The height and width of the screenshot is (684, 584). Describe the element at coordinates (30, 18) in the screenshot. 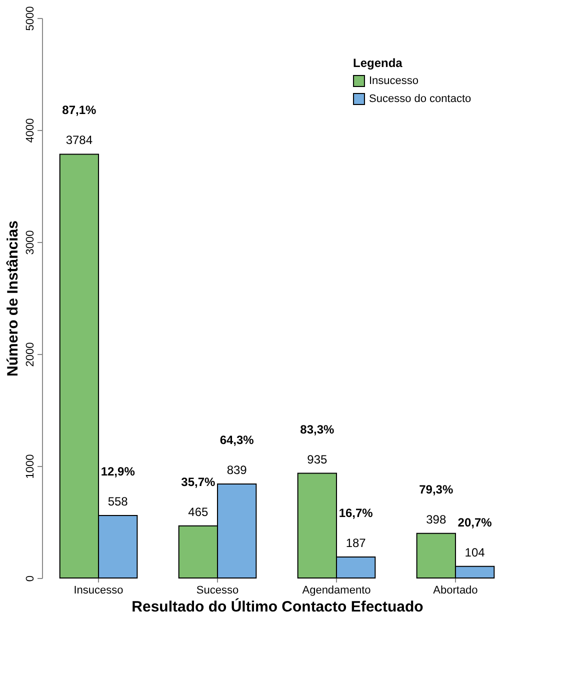

I see `y-tick-label: 5000` at that location.